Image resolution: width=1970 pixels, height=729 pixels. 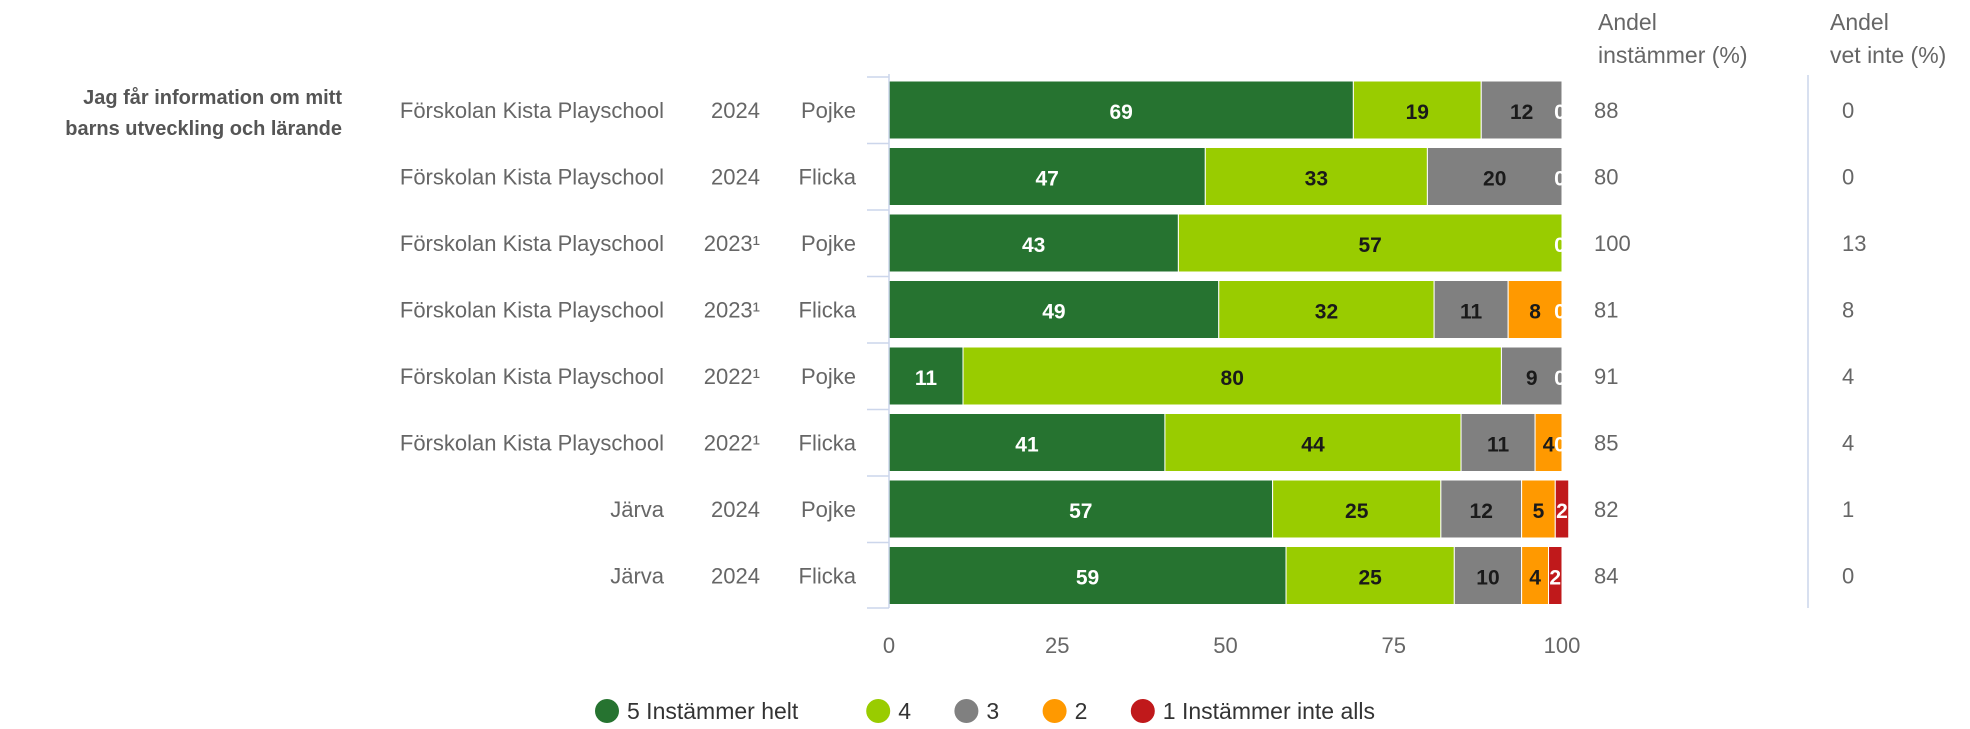 I want to click on data-label: 80, so click(x=1232, y=378).